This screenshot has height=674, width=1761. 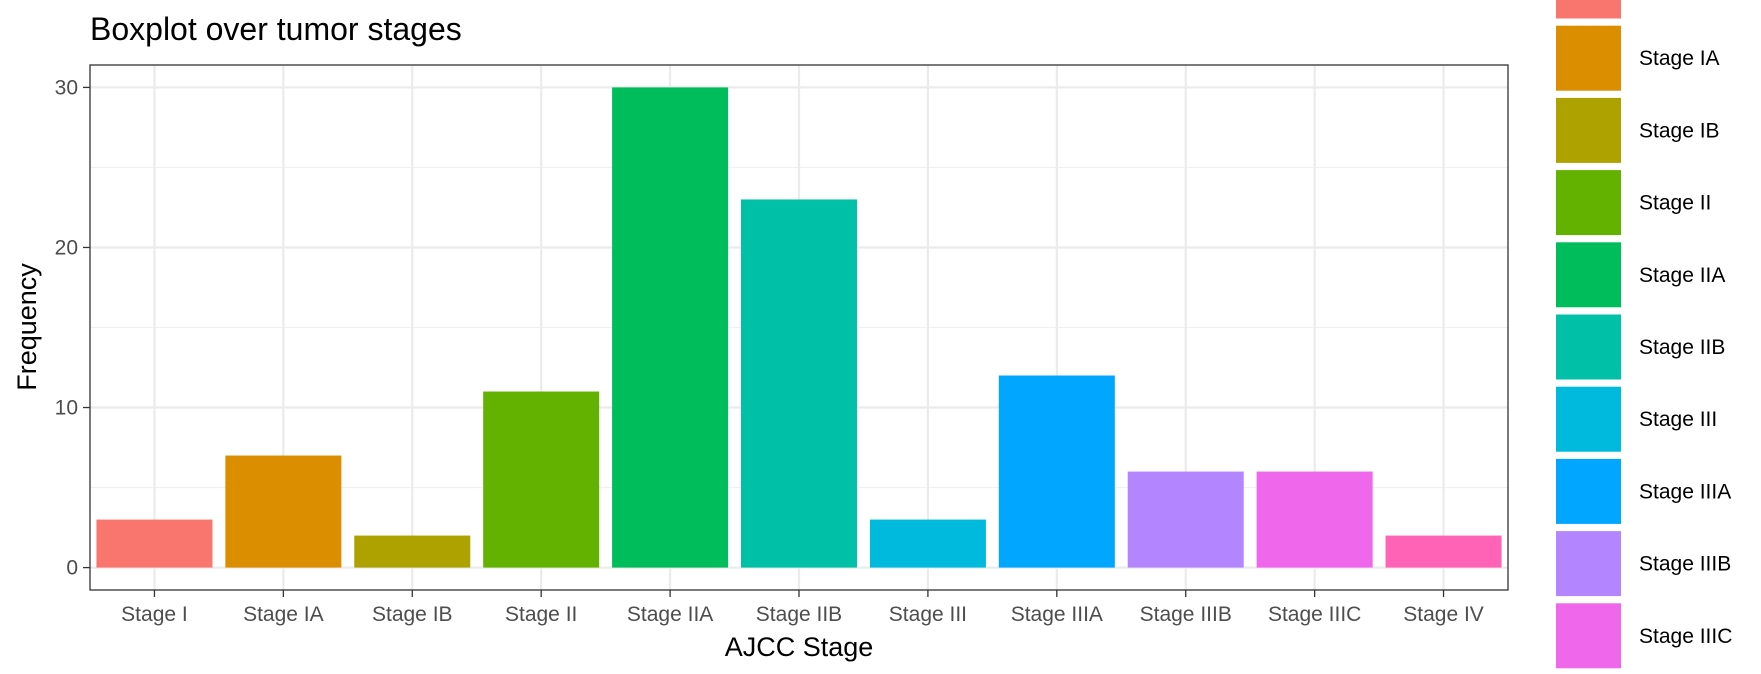 I want to click on x-tick-label: Stage II, so click(x=541, y=614).